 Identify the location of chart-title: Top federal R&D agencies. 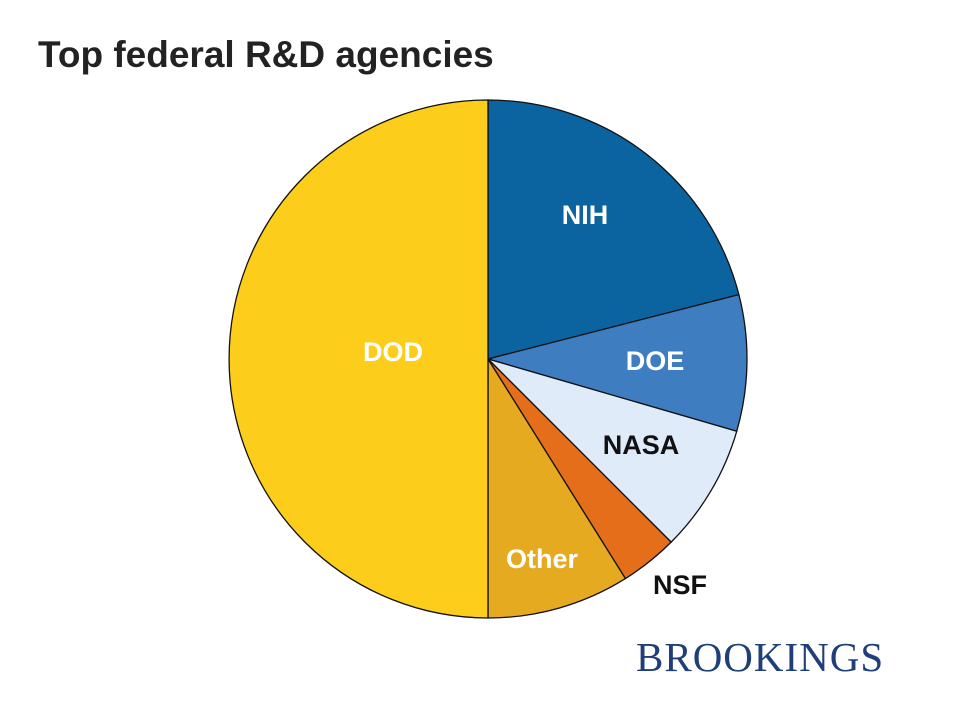
(266, 54).